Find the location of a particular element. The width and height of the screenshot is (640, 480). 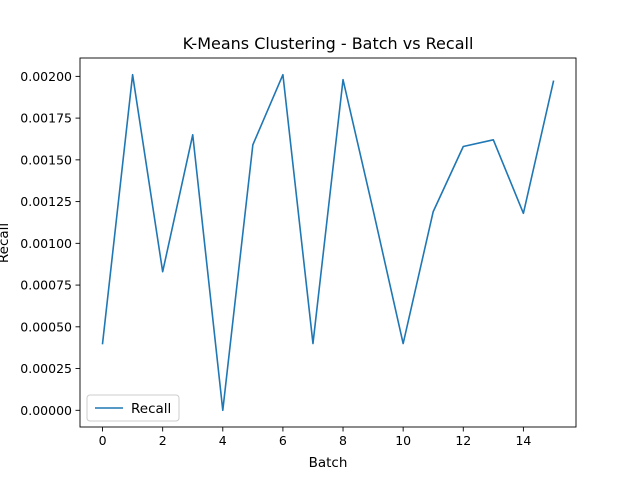

legend-label: Recall is located at coordinates (151, 409).